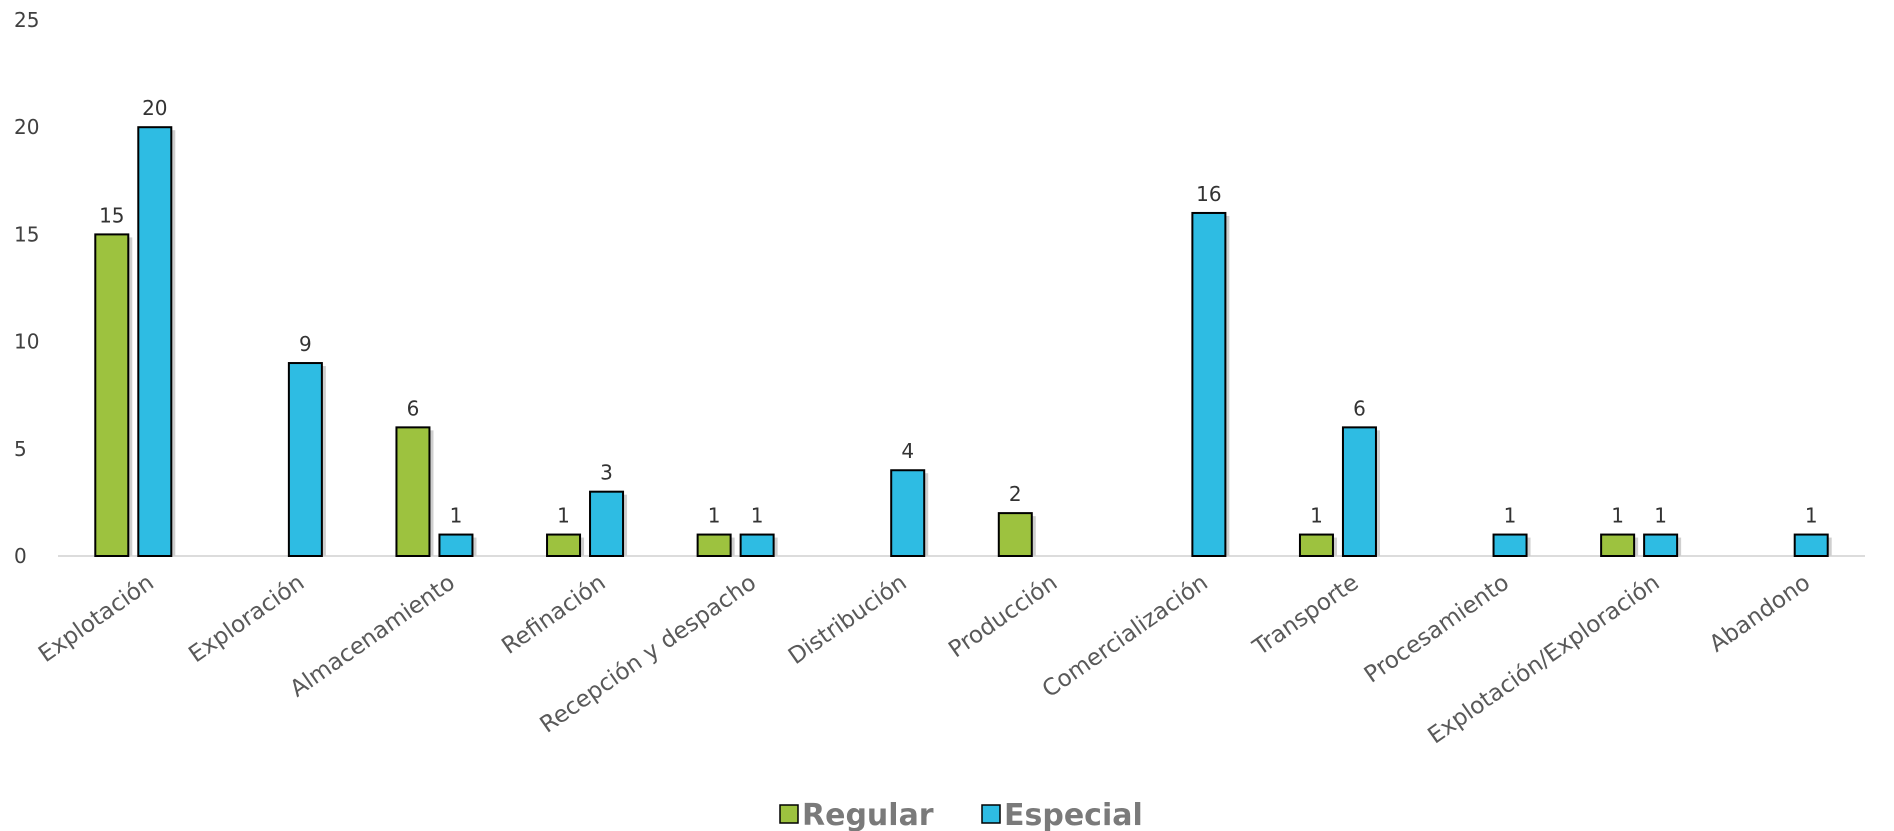 This screenshot has width=1894, height=831. I want to click on x-category-label: Procesamiento, so click(1437, 629).